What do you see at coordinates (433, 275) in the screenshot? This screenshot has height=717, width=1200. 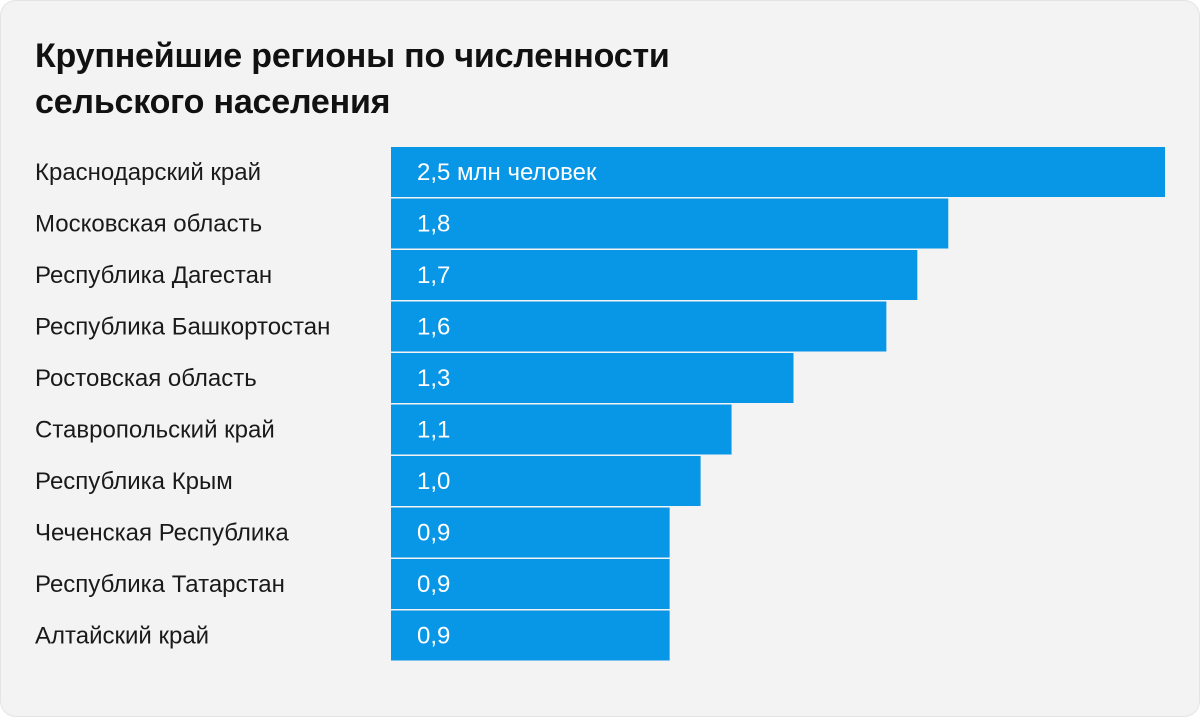 I see `value-label: 1,7` at bounding box center [433, 275].